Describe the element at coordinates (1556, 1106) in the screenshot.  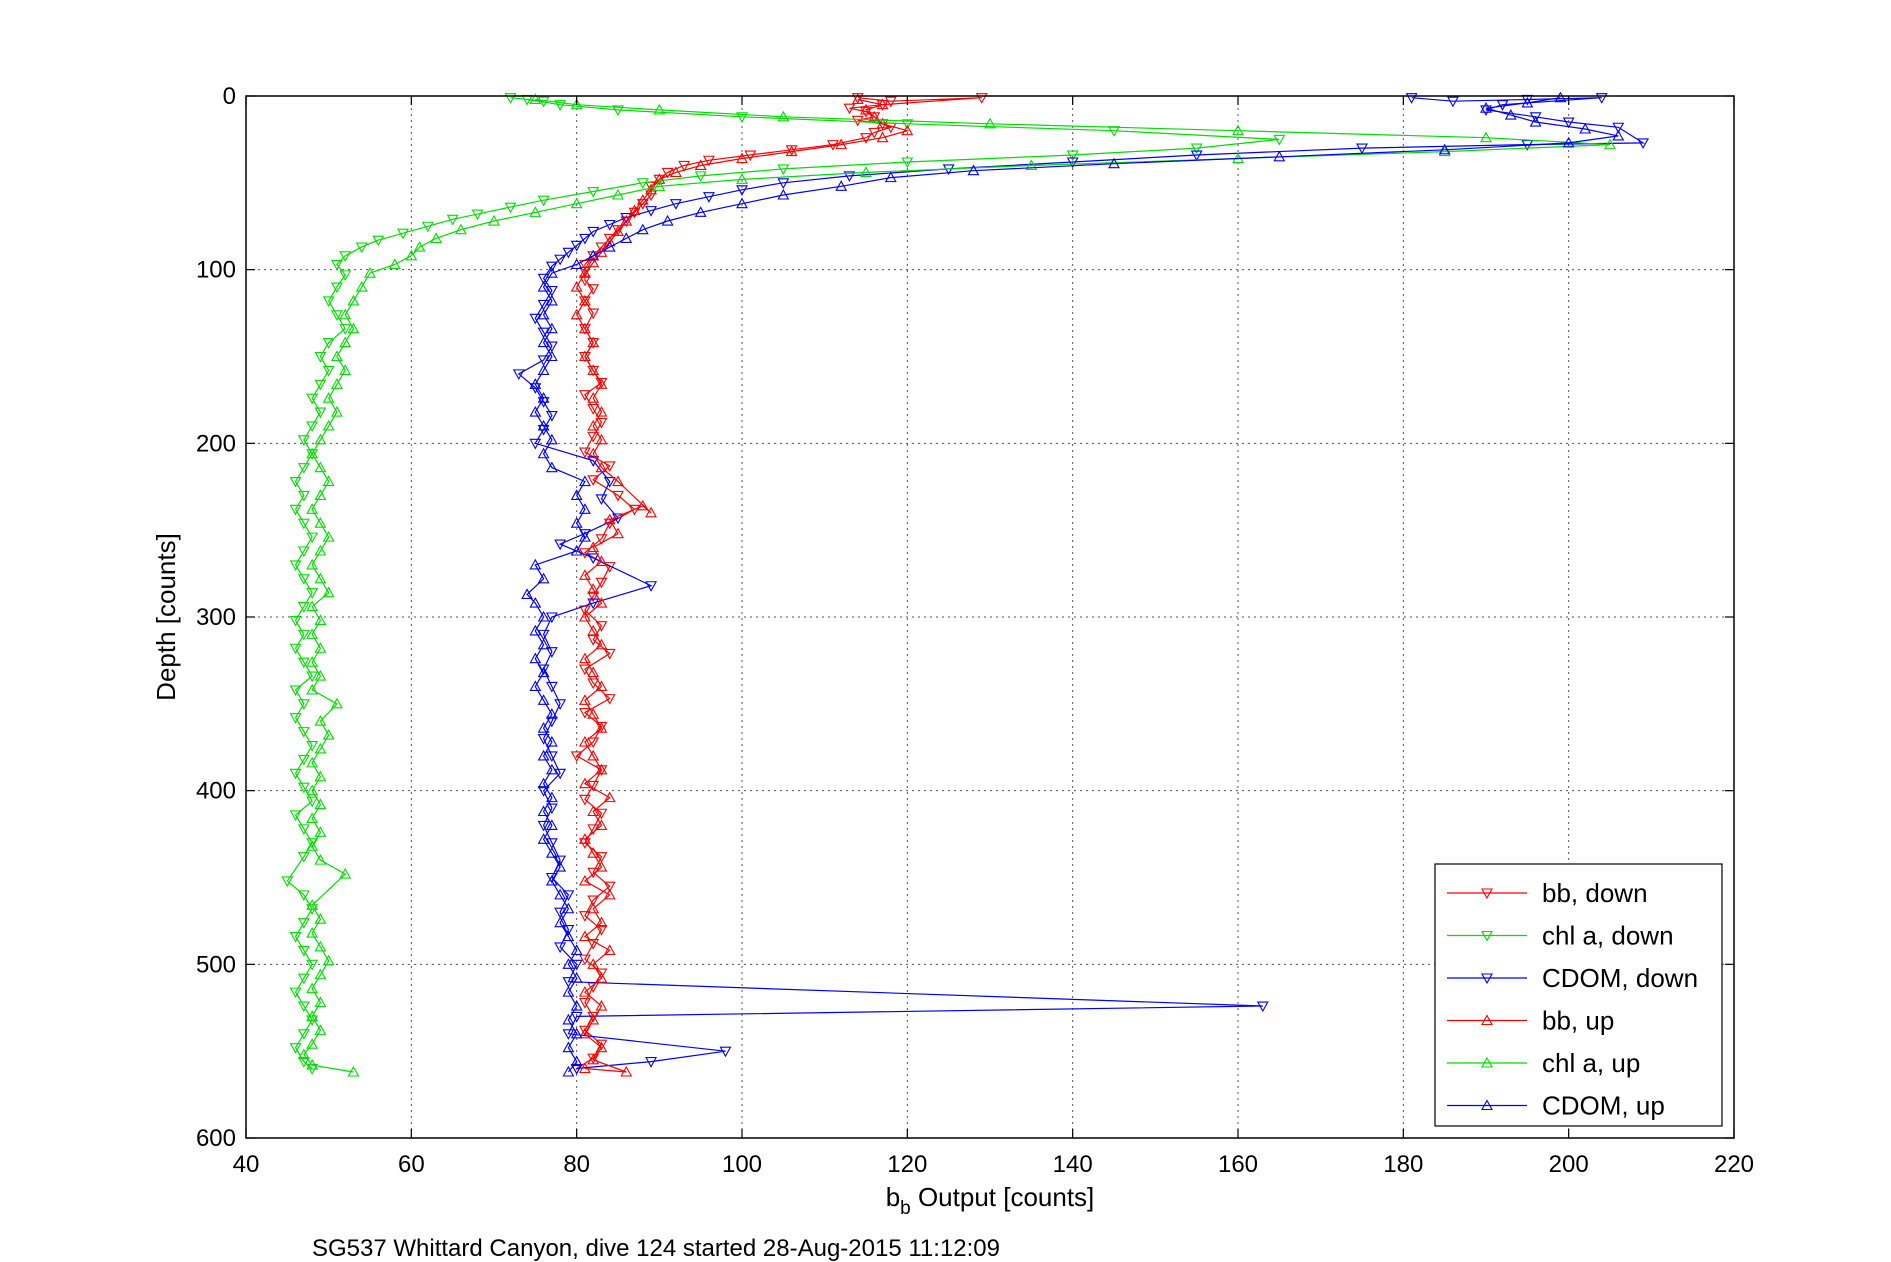
I see `legend-item: CDOM, up` at that location.